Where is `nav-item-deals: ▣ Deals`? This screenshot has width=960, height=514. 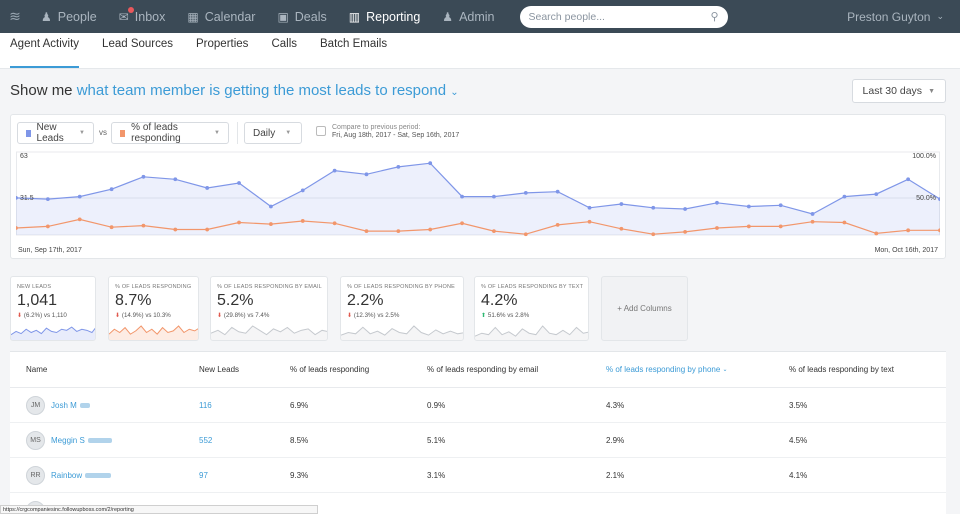
nav-item-deals: ▣ Deals is located at coordinates (302, 16).